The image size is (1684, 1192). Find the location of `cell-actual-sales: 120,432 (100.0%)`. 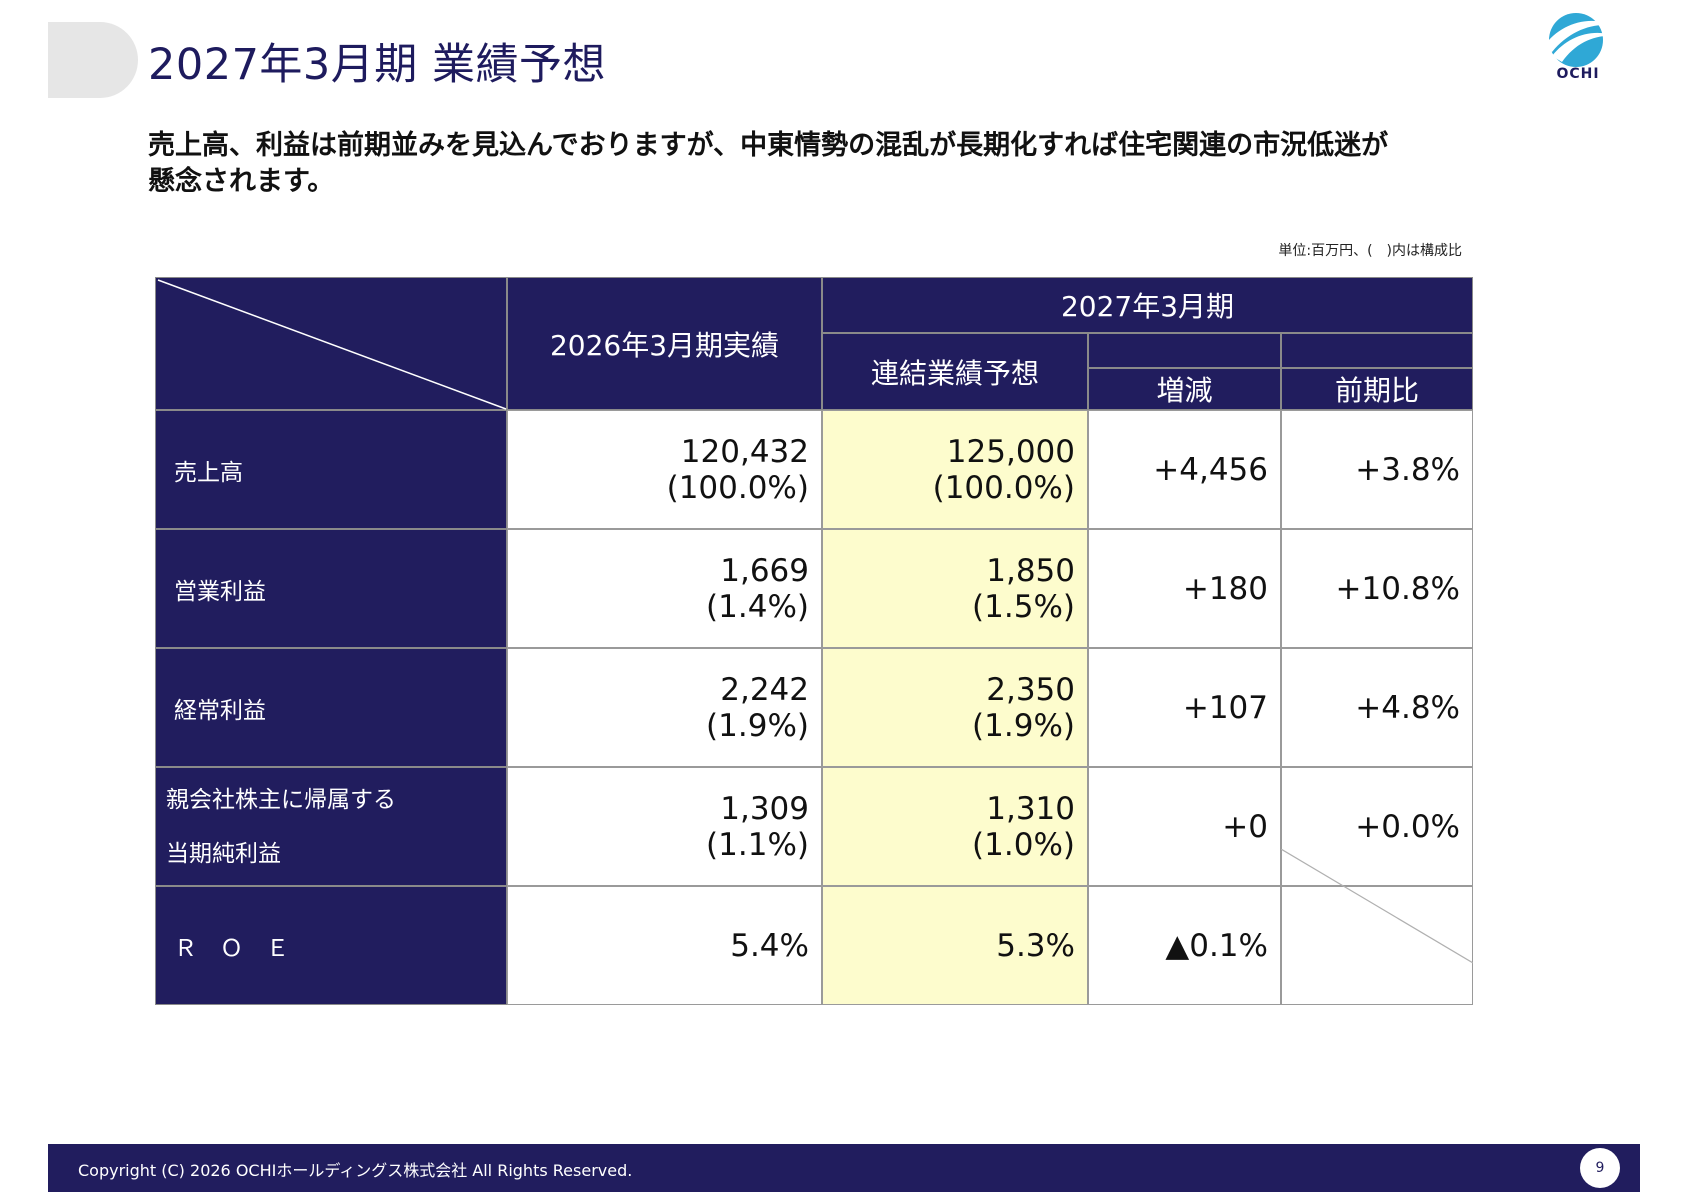

cell-actual-sales: 120,432 (100.0%) is located at coordinates (664, 469).